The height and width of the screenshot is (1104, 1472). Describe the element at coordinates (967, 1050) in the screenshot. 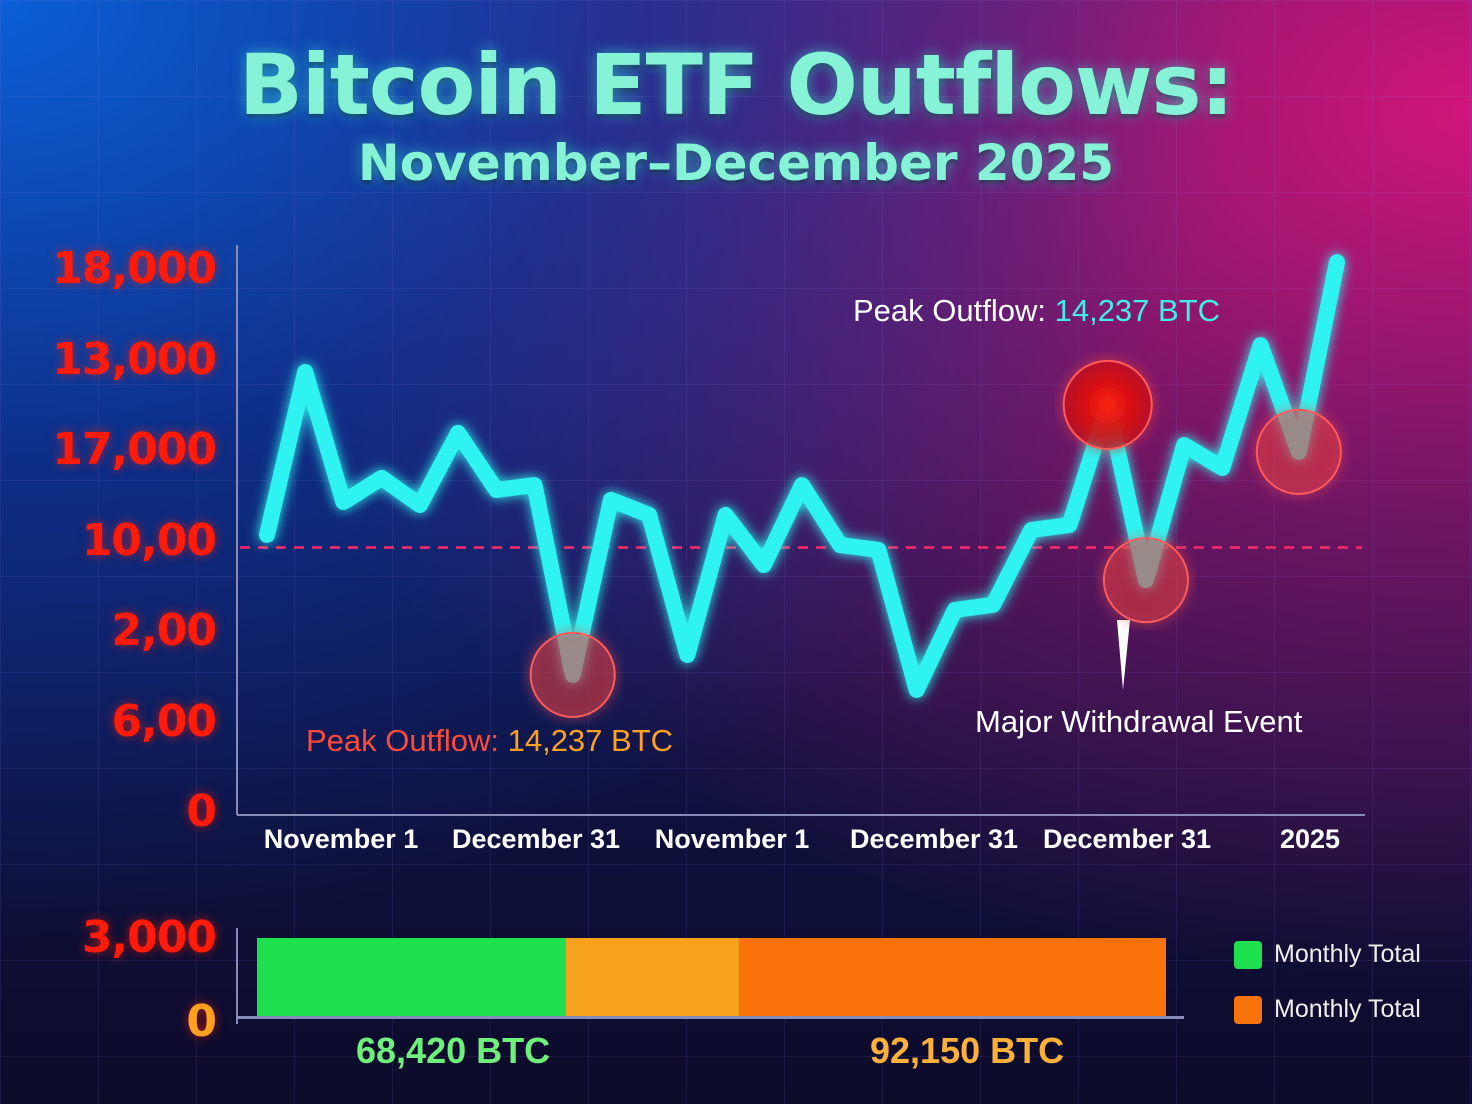

I see `bar-data-label: 92,150 BTC` at that location.